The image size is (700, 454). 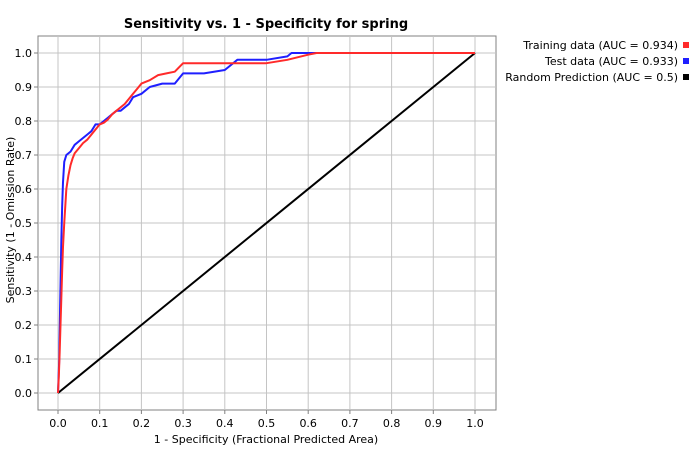 What do you see at coordinates (350, 423) in the screenshot?
I see `x-tick-label: 0.7` at bounding box center [350, 423].